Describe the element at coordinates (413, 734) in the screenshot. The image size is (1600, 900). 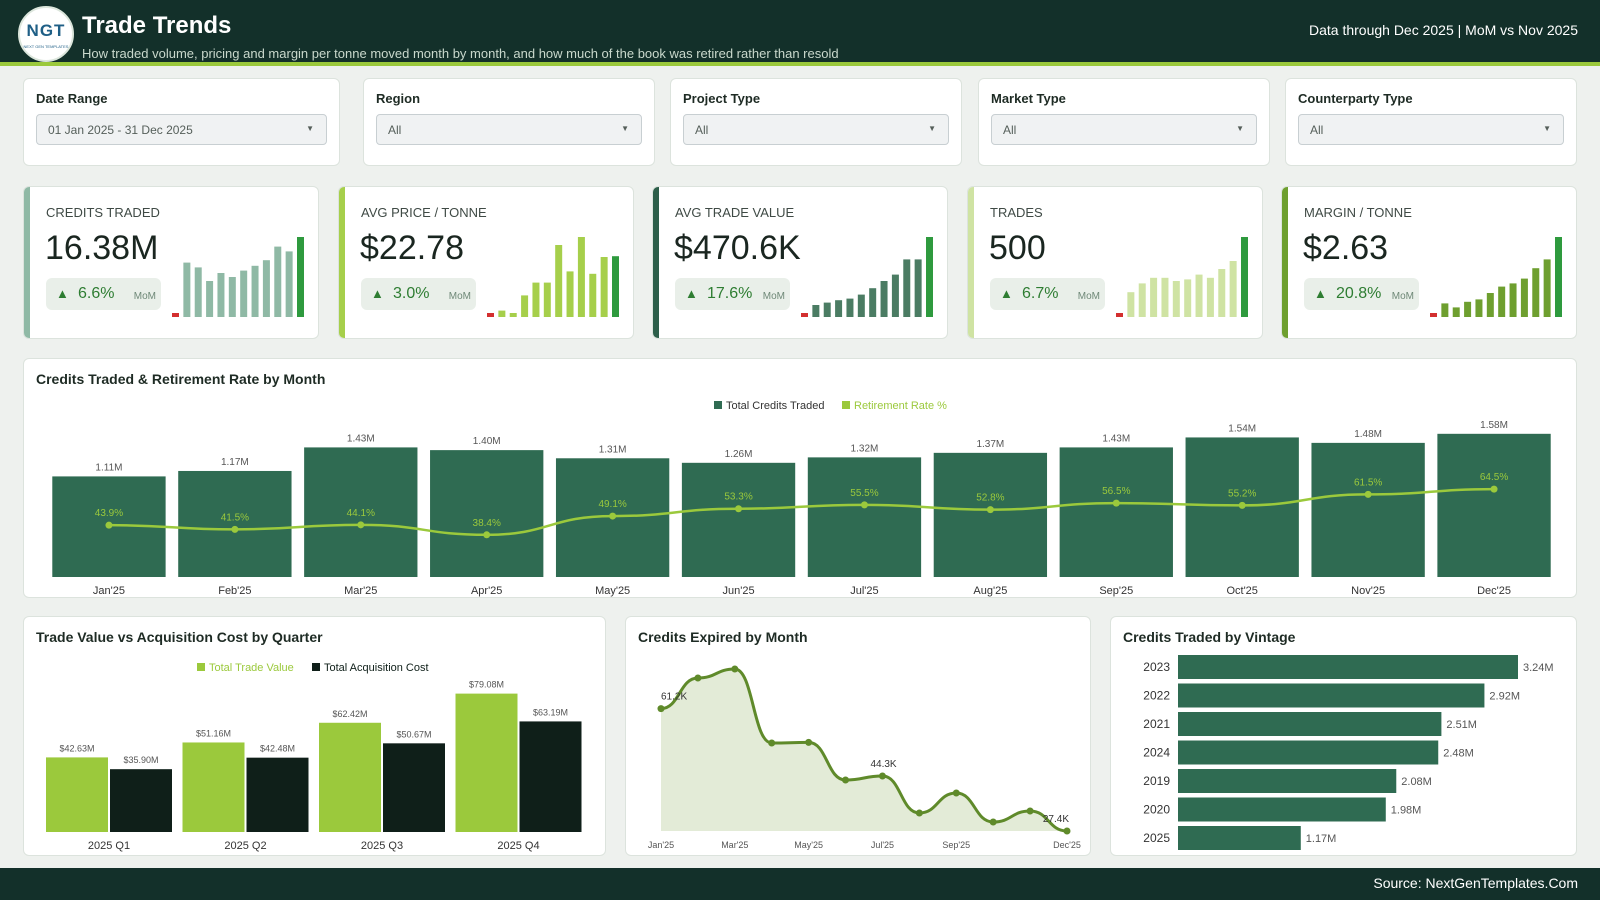
I see `bar-data-label: $50.67M` at that location.